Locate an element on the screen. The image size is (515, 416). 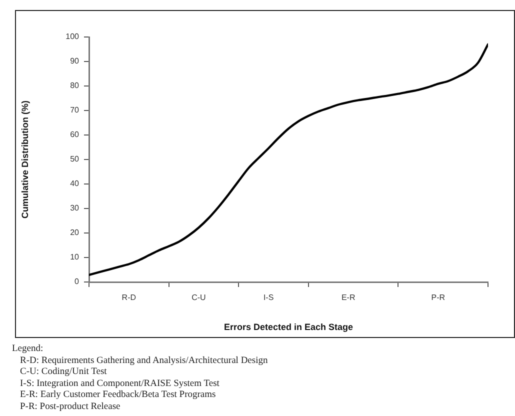
y-tick-label: 40 is located at coordinates (75, 183).